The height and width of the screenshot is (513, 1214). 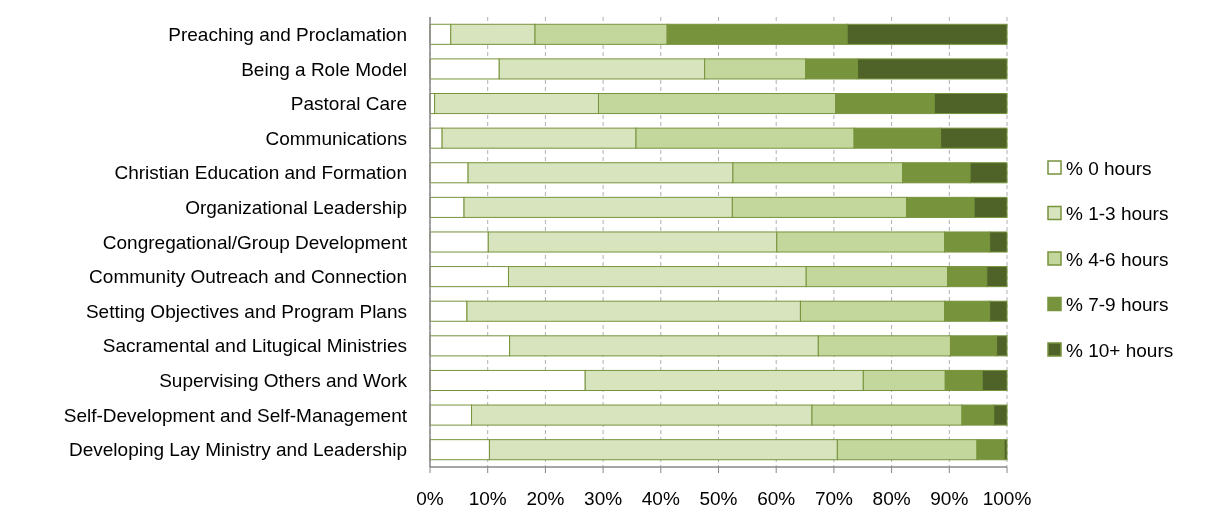 What do you see at coordinates (603, 498) in the screenshot?
I see `x-tick-label: 30%` at bounding box center [603, 498].